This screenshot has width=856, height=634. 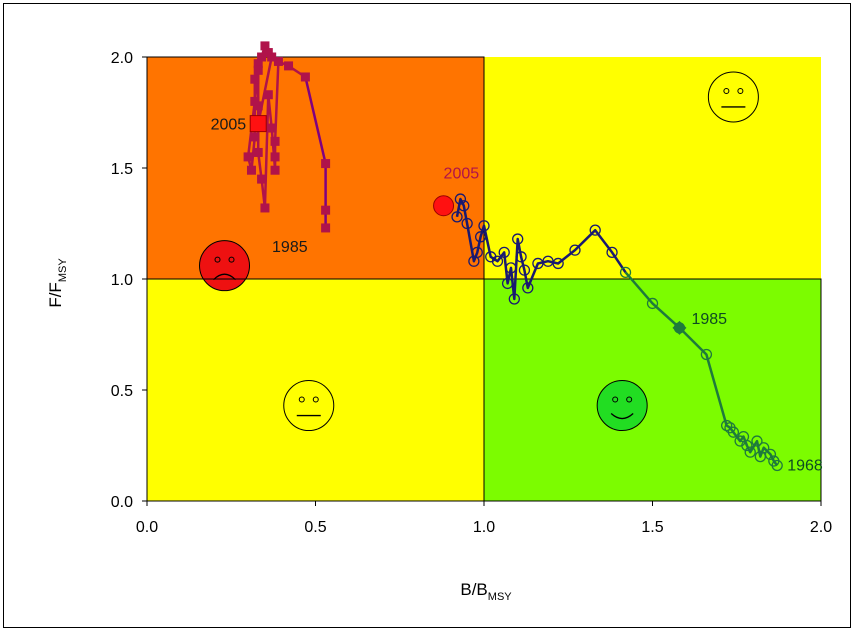 What do you see at coordinates (122, 58) in the screenshot?
I see `y-tick-label: 2.0` at bounding box center [122, 58].